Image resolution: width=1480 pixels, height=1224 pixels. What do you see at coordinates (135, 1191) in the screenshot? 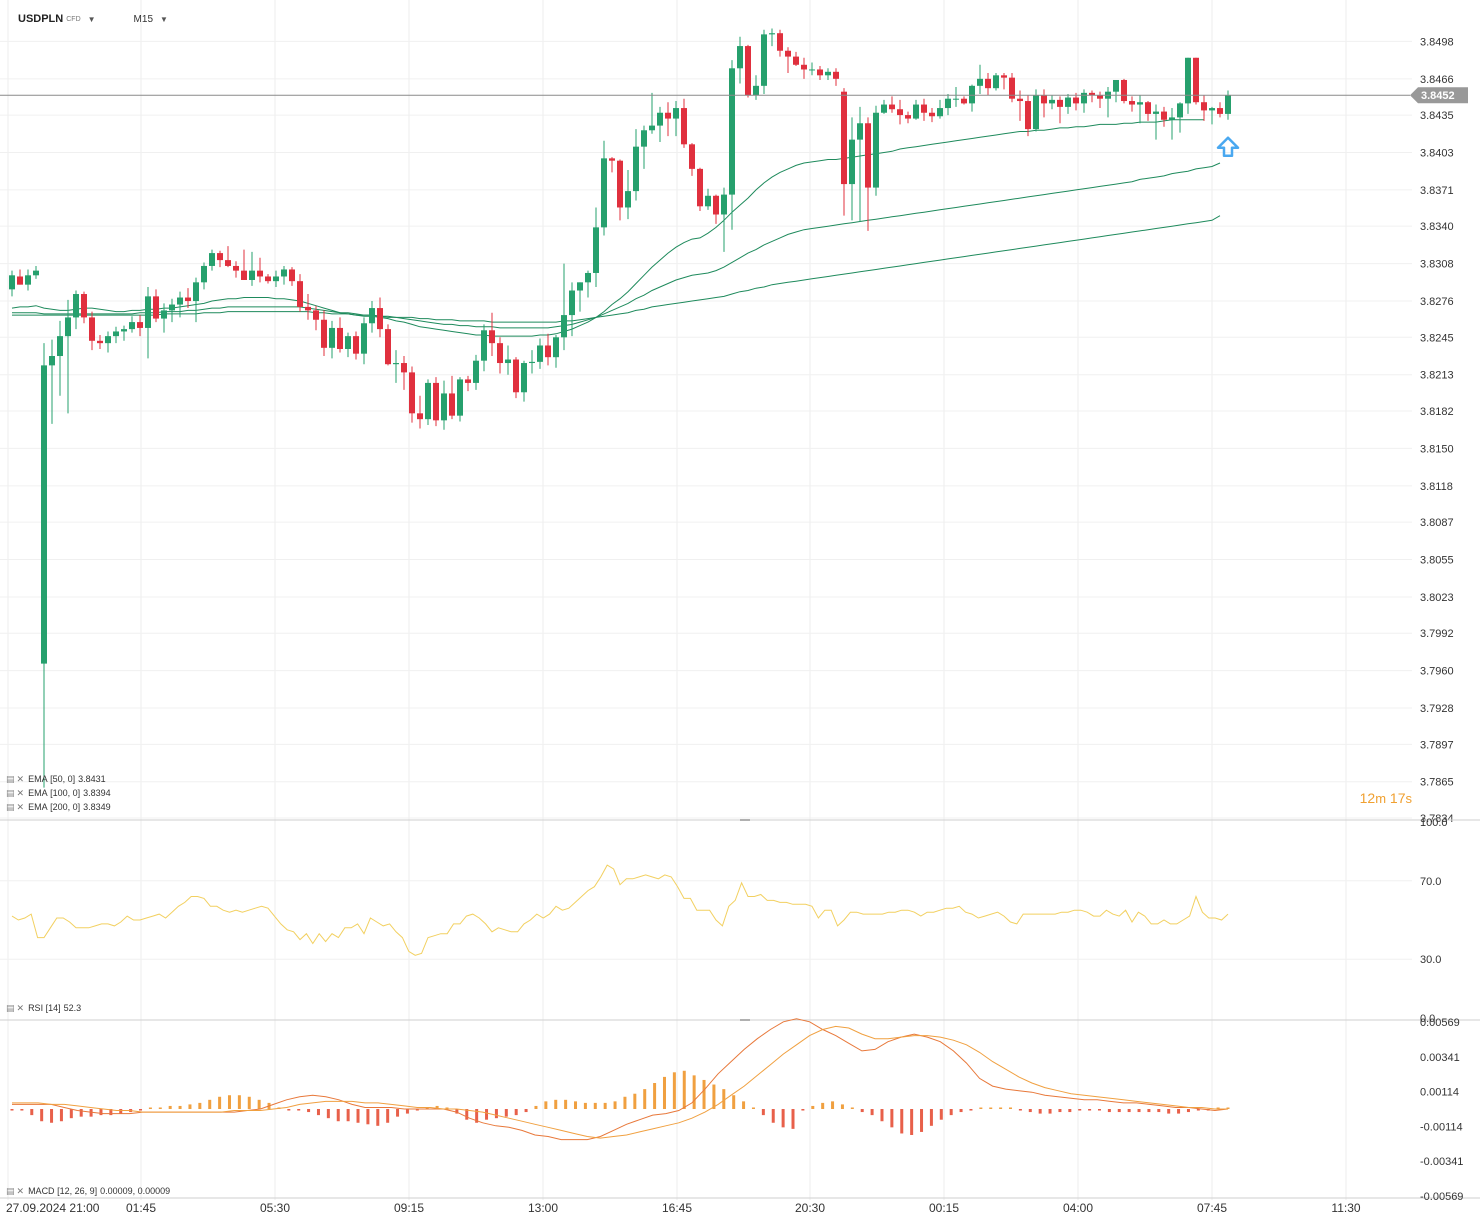
I see `legend-macd-value: 0.00009, 0.00009` at bounding box center [135, 1191].